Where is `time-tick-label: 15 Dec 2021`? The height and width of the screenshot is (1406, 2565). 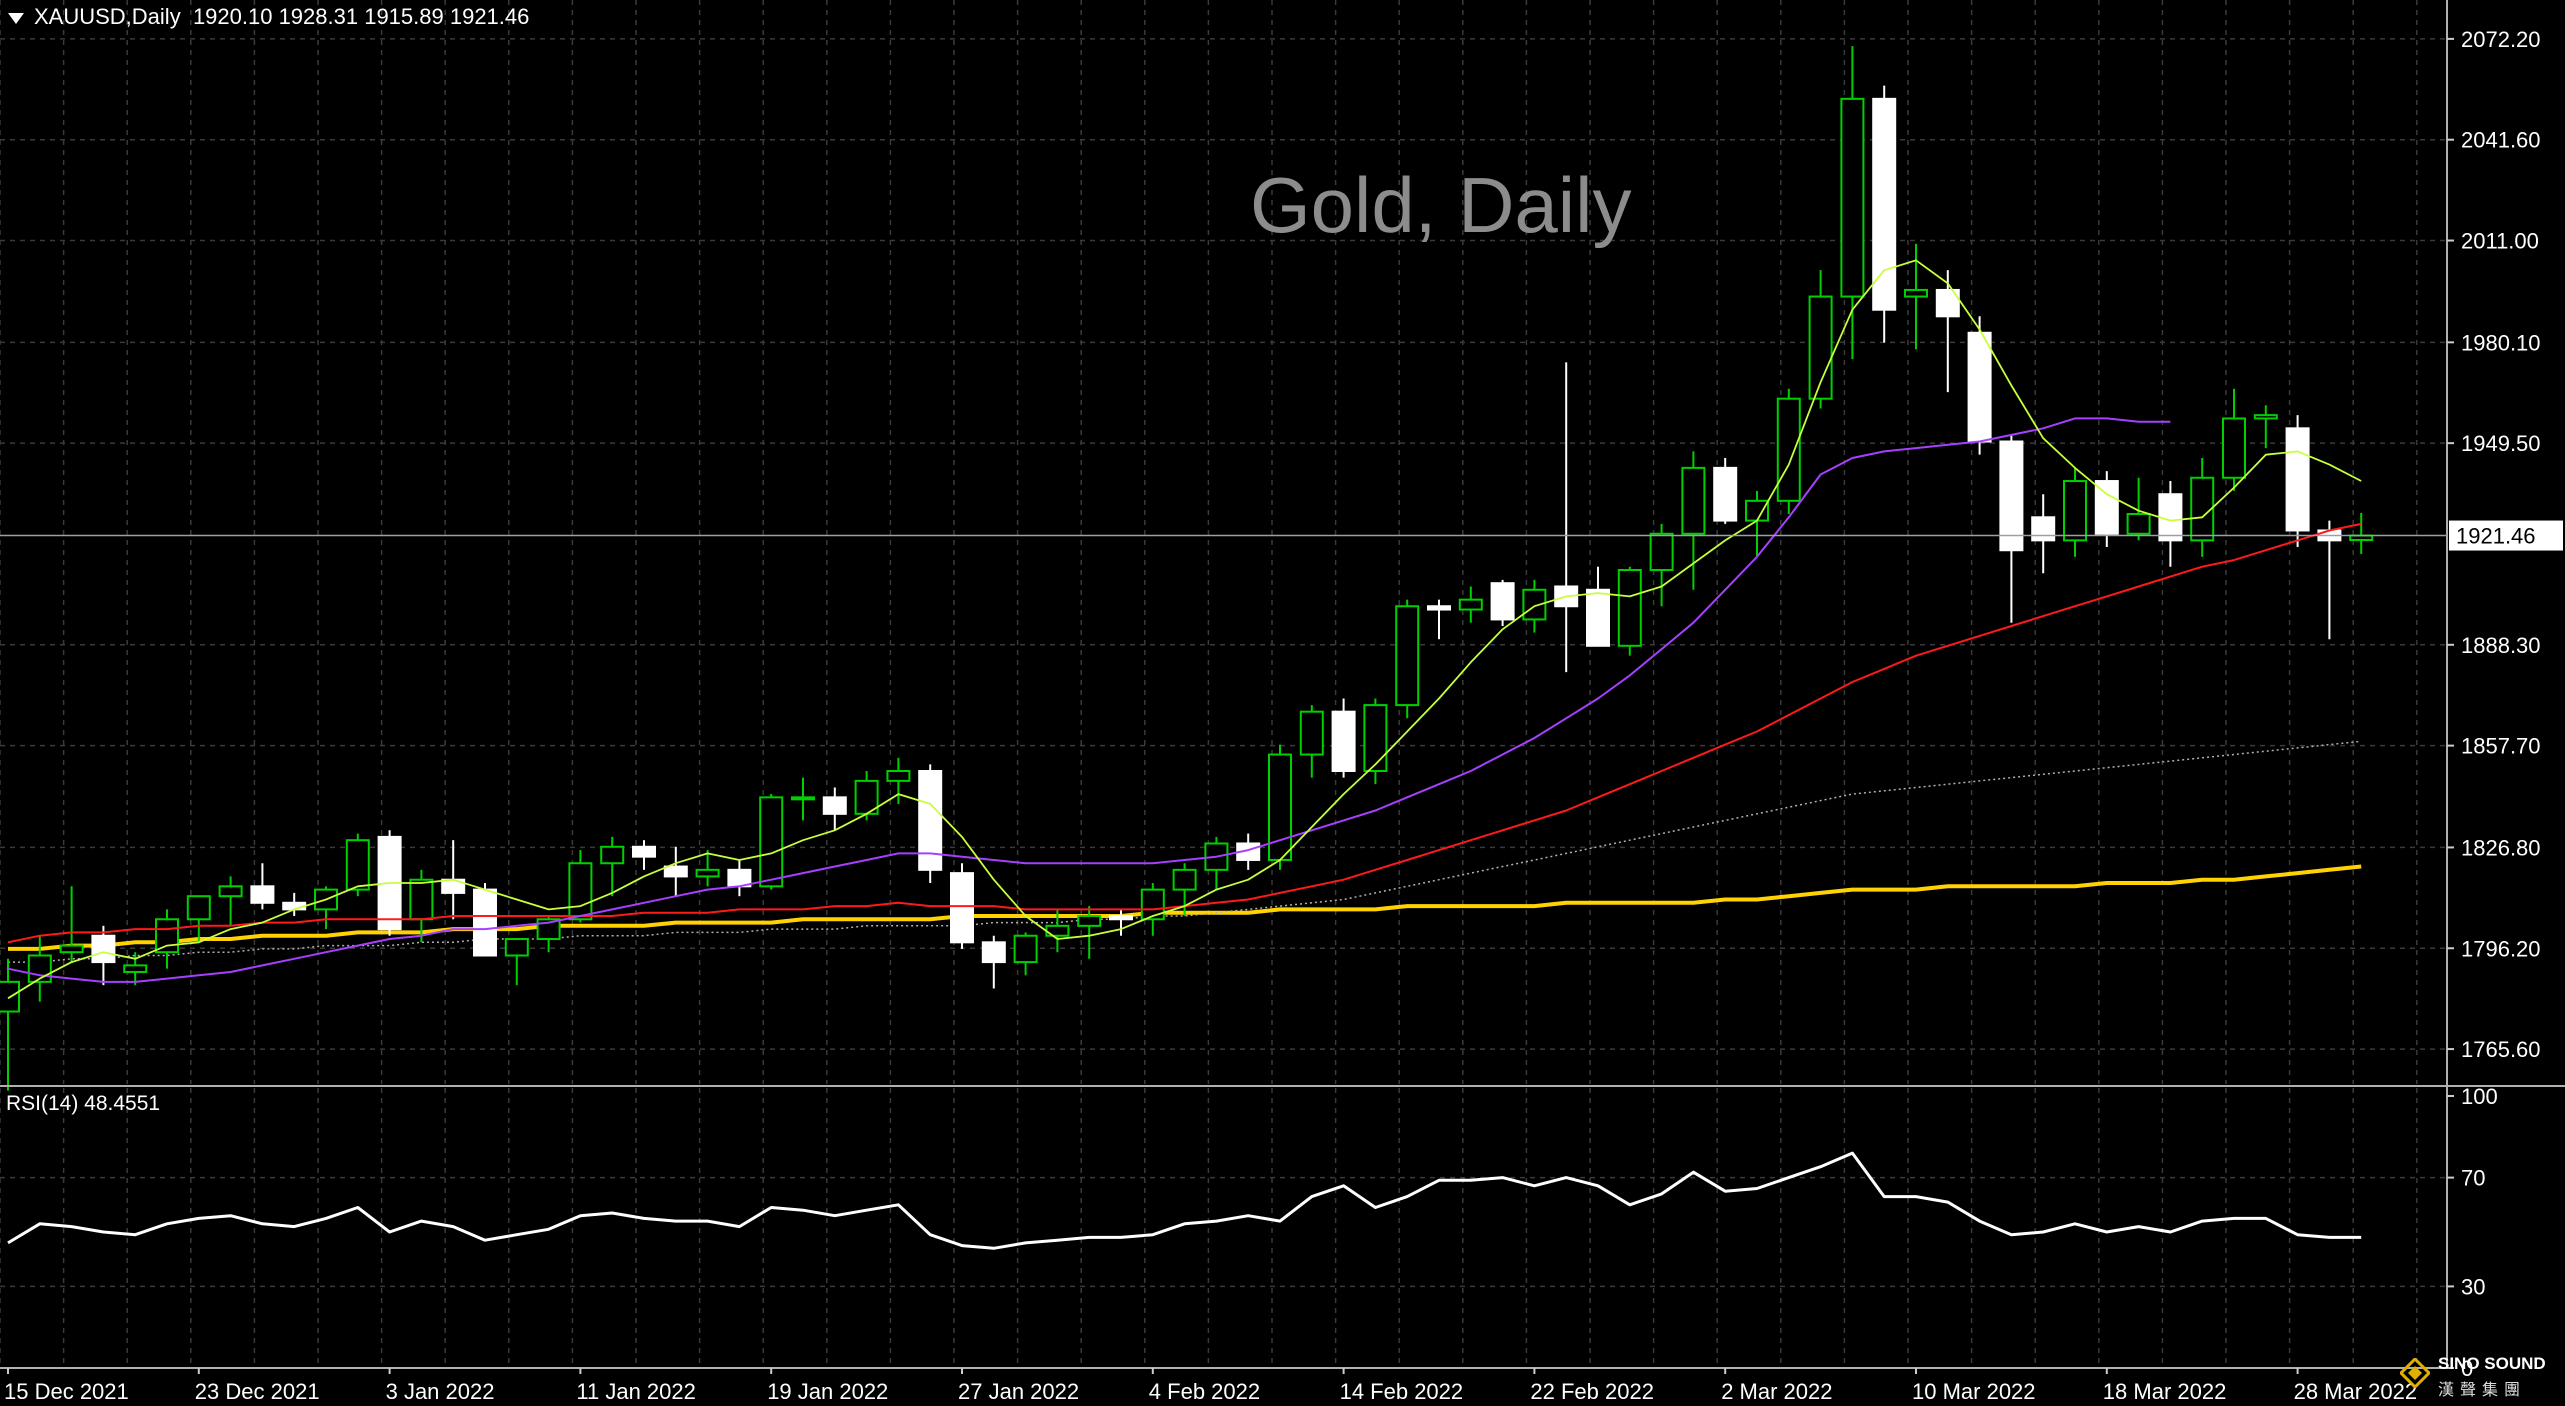
time-tick-label: 15 Dec 2021 is located at coordinates (66, 1391).